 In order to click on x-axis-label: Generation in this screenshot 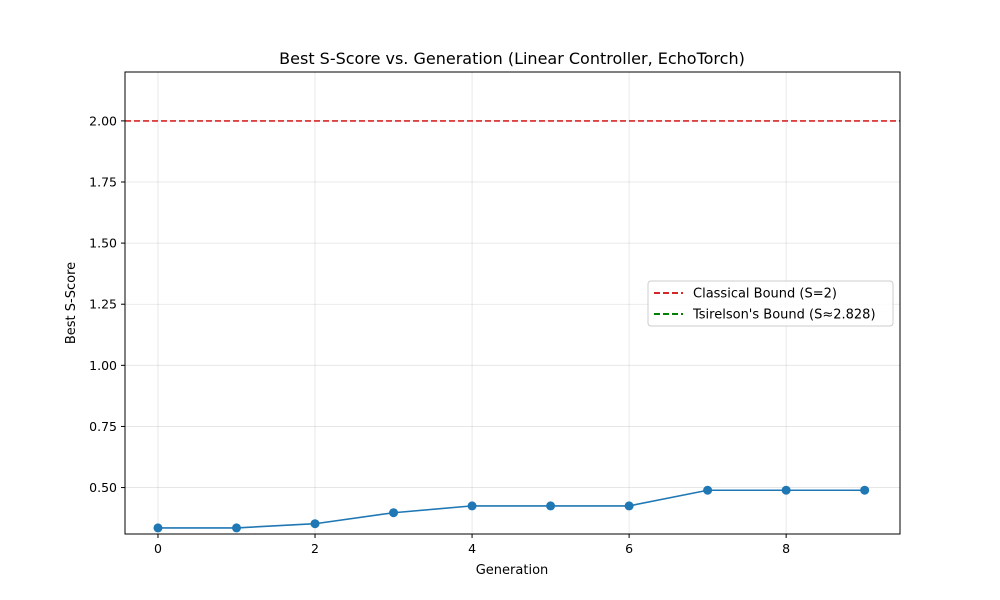, I will do `click(512, 570)`.